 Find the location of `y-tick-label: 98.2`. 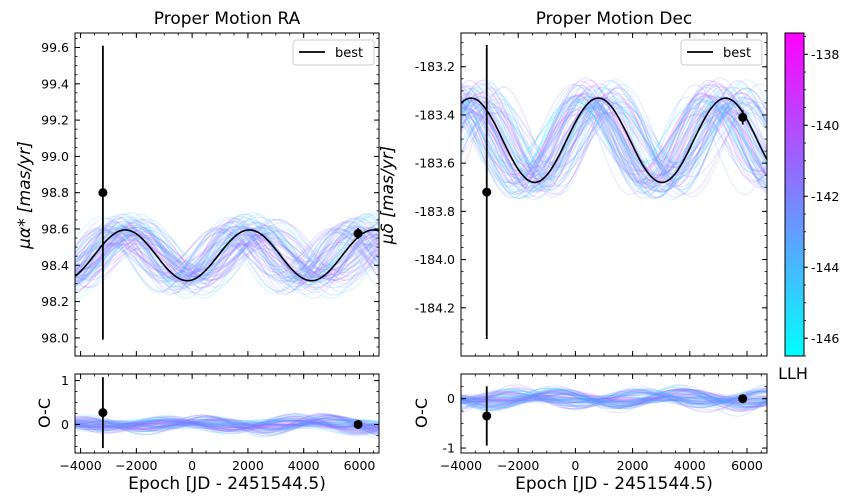

y-tick-label: 98.2 is located at coordinates (55, 301).